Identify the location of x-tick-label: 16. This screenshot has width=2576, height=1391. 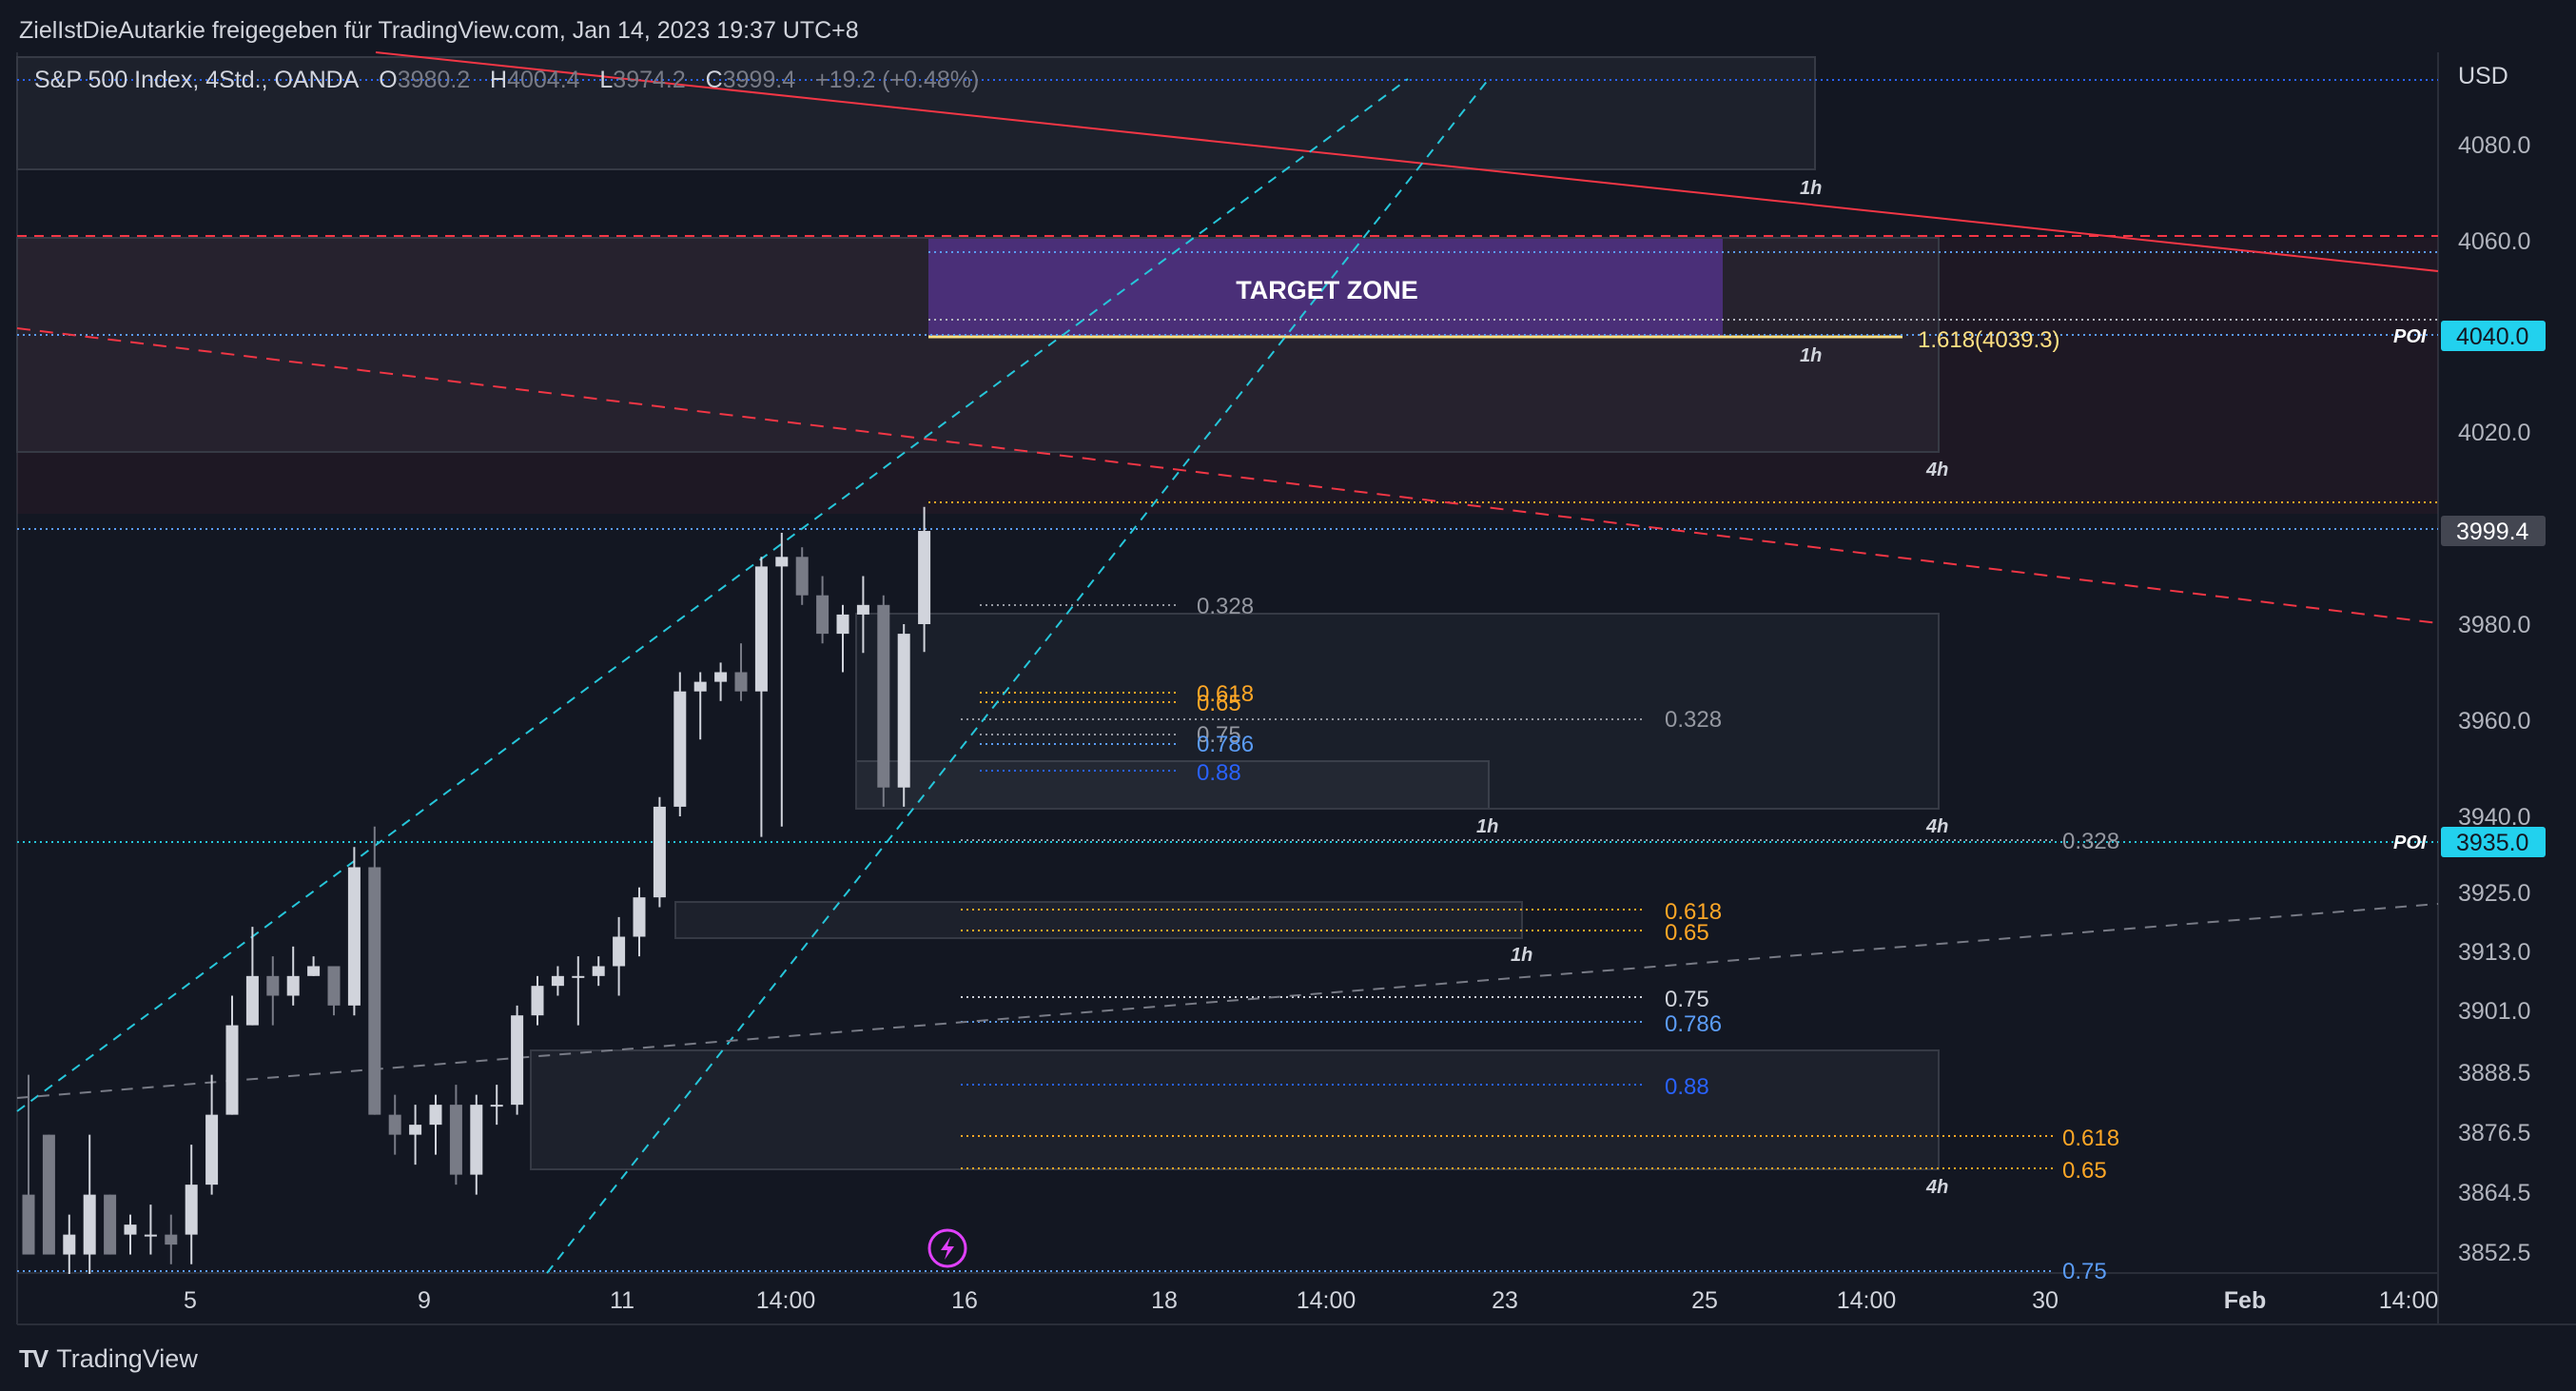
(965, 1300).